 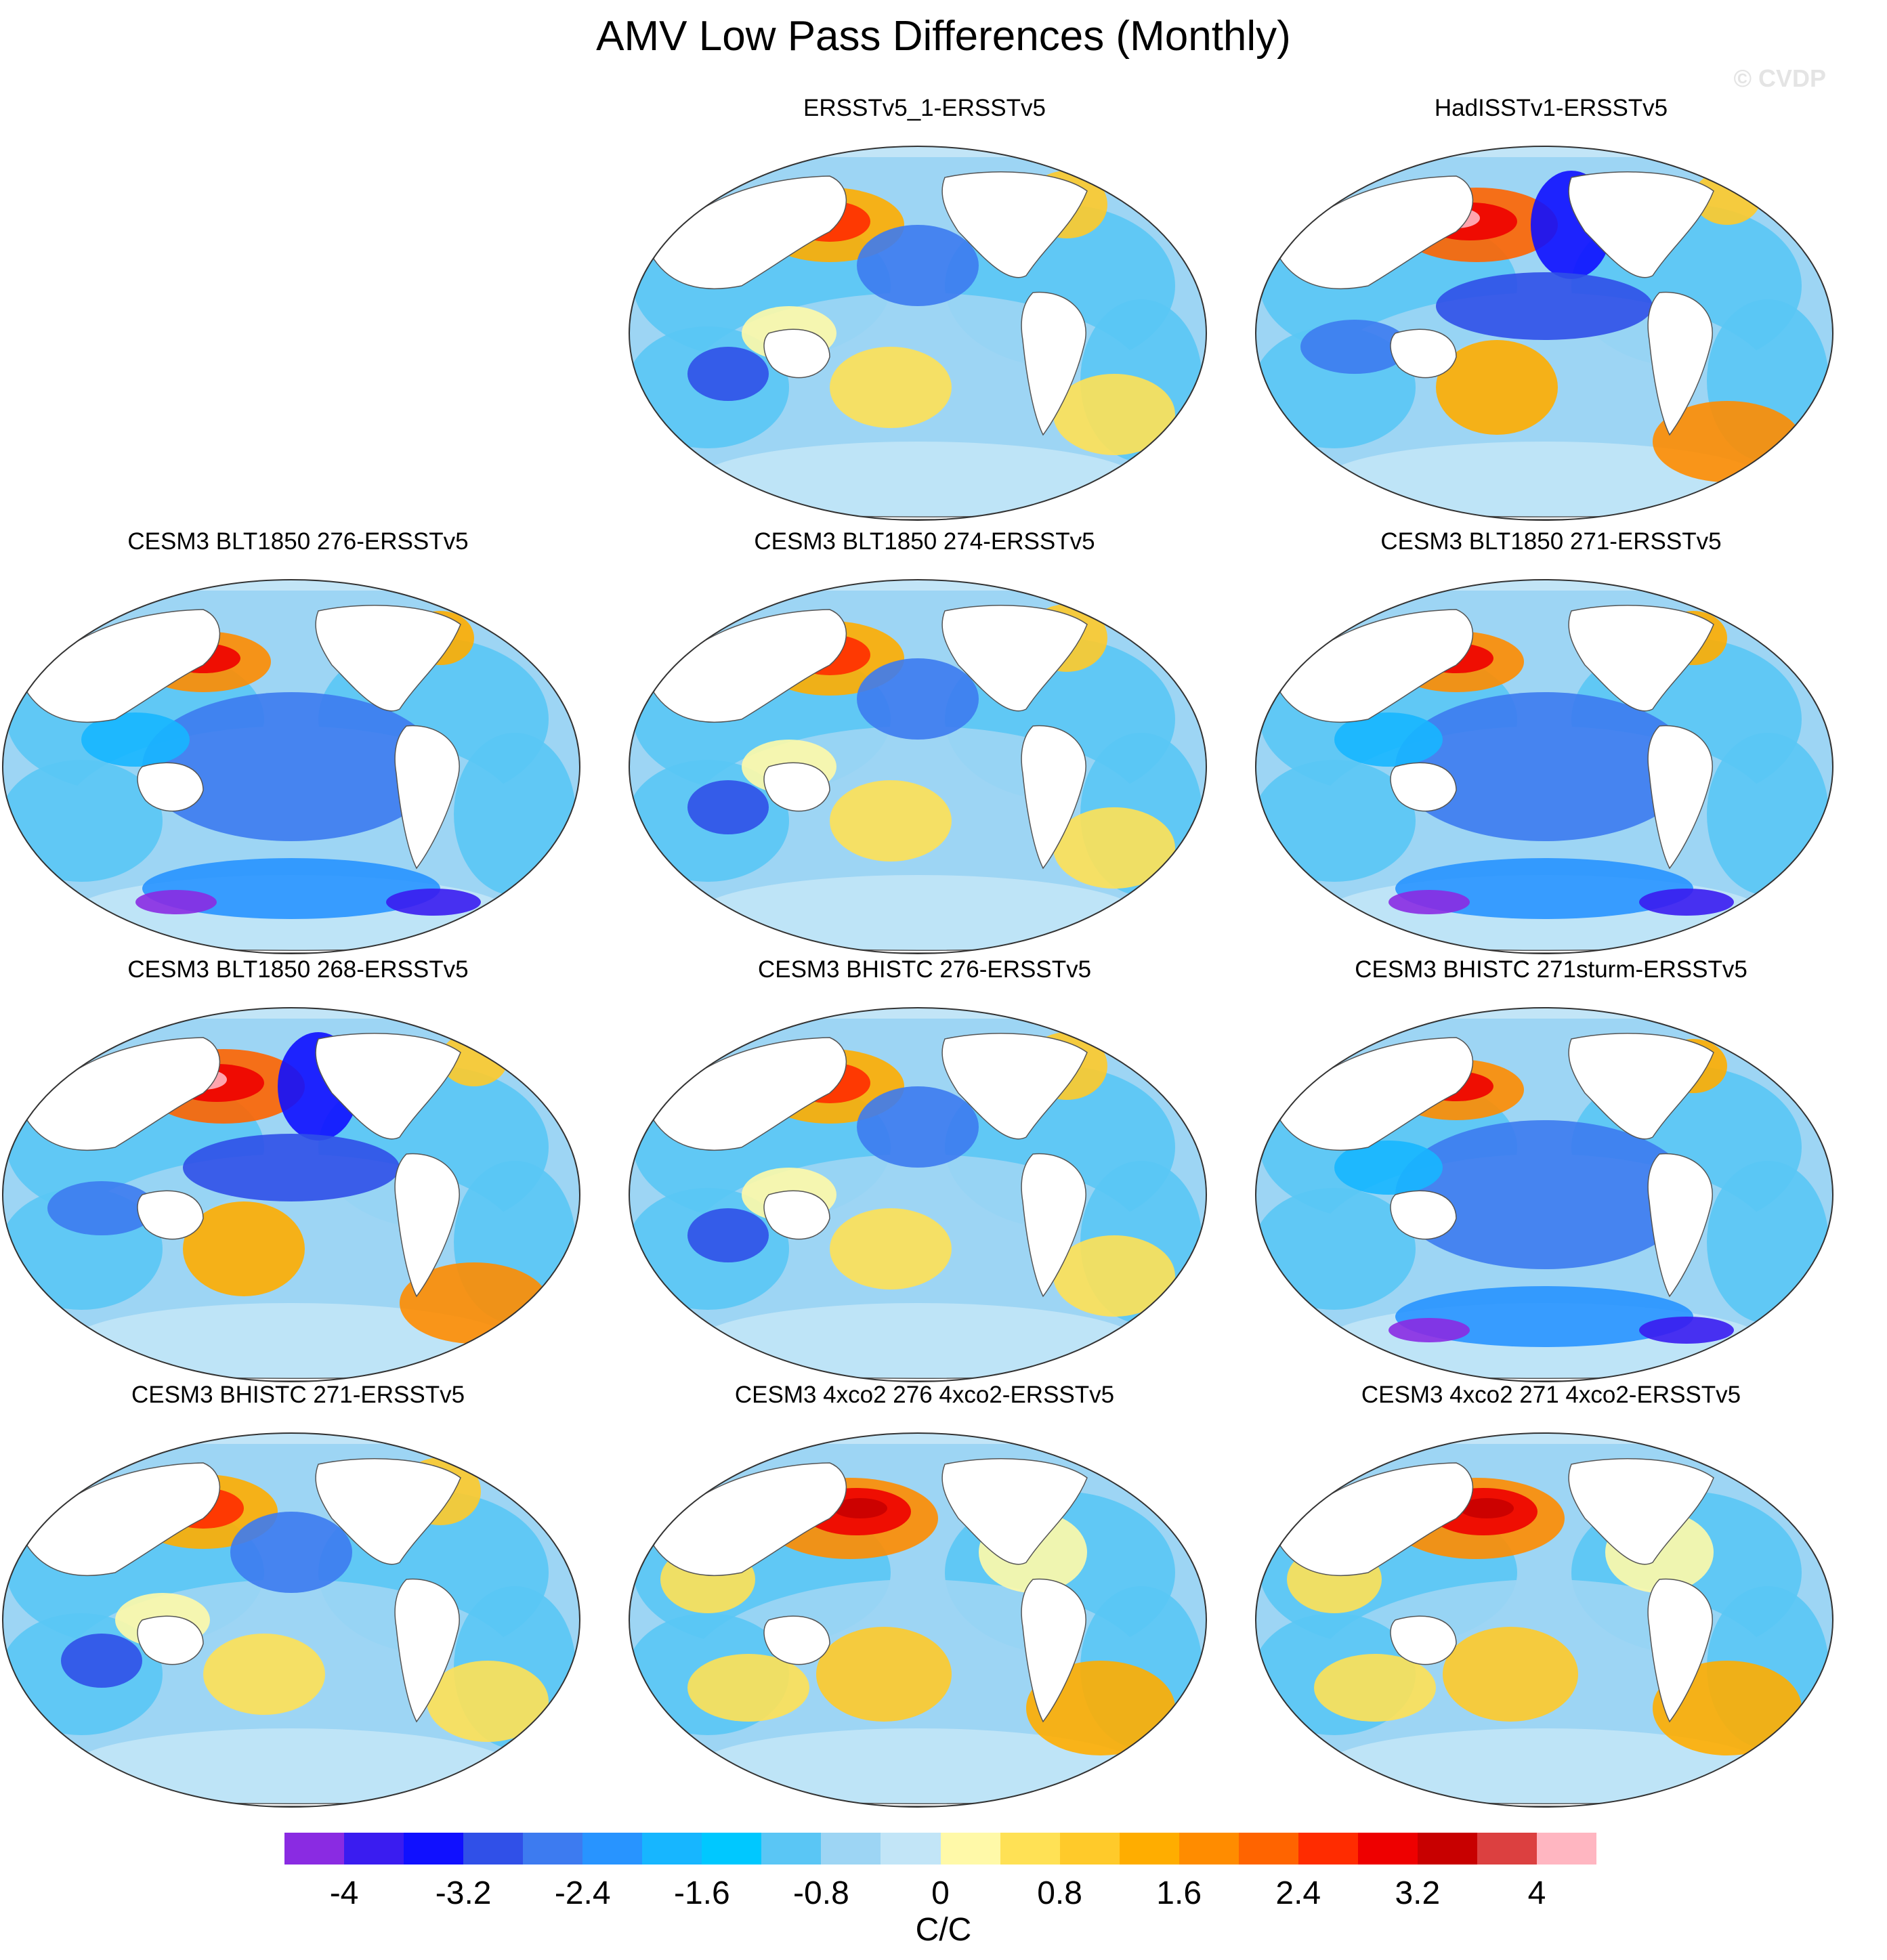 What do you see at coordinates (344, 1893) in the screenshot?
I see `colorbar-tick-label: -4` at bounding box center [344, 1893].